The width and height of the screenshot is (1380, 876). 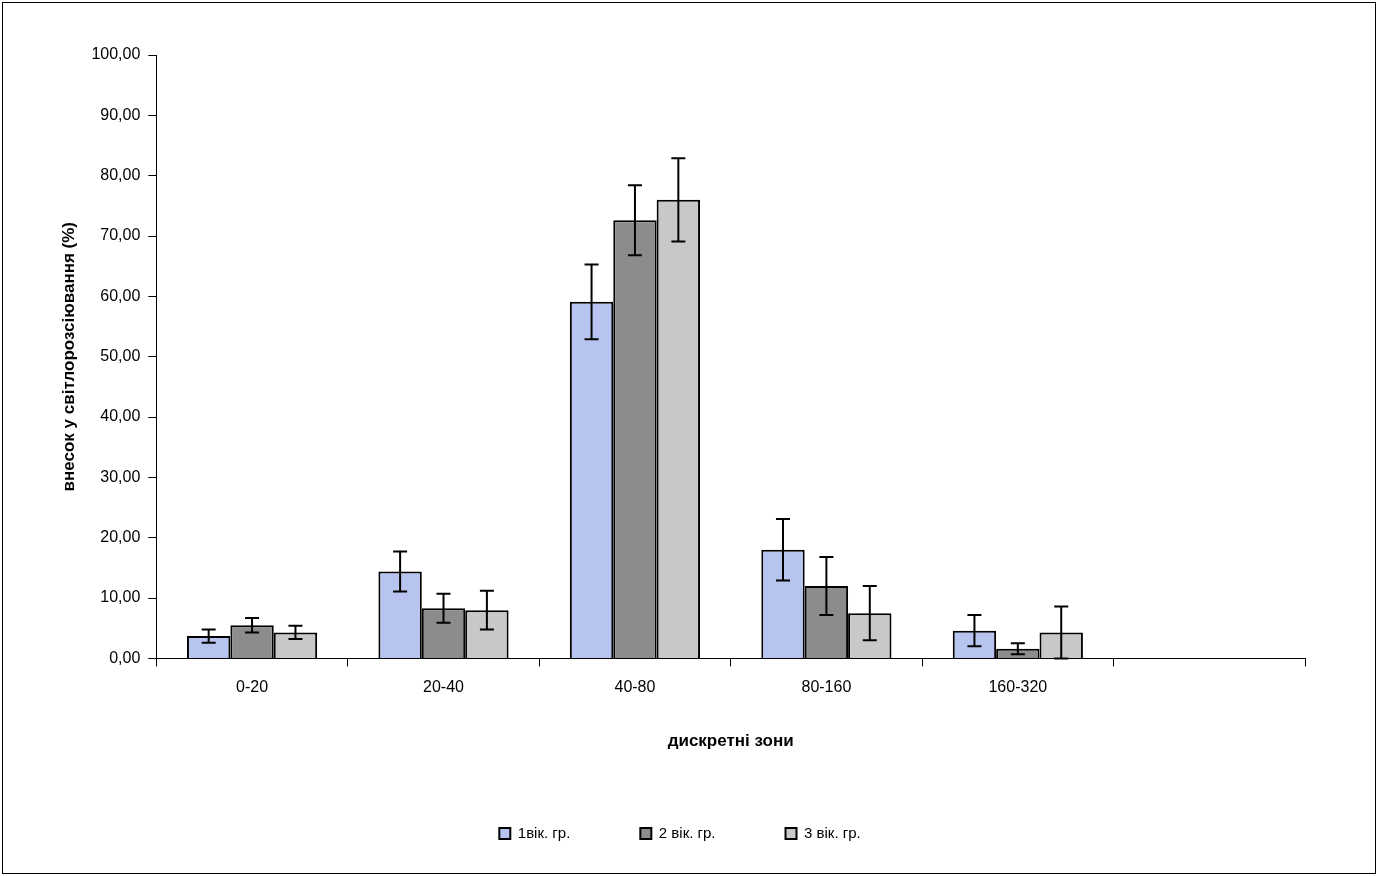 I want to click on x-tick-label: 20-40, so click(x=444, y=687).